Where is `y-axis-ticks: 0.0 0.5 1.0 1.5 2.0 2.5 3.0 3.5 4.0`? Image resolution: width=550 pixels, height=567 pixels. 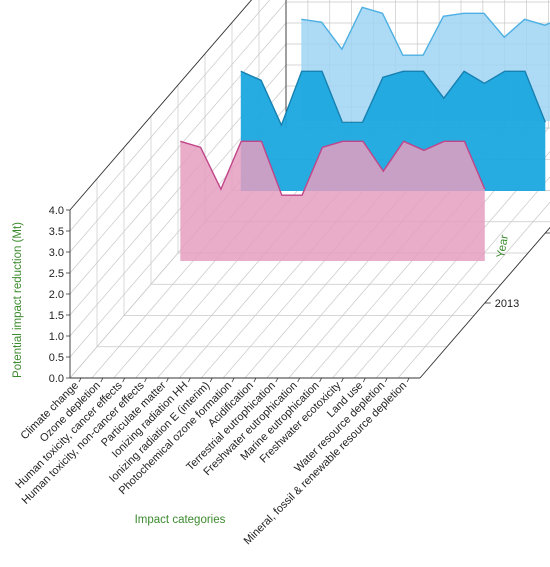
y-axis-ticks: 0.0 0.5 1.0 1.5 2.0 2.5 3.0 3.5 4.0 is located at coordinates (59, 295).